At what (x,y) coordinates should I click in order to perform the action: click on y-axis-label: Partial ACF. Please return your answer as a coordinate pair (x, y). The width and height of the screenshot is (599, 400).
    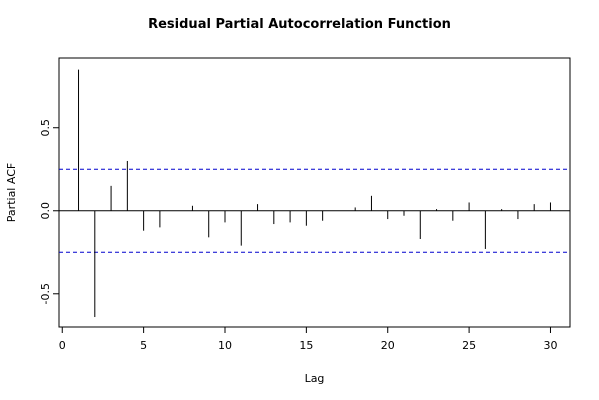
    Looking at the image, I should click on (11, 192).